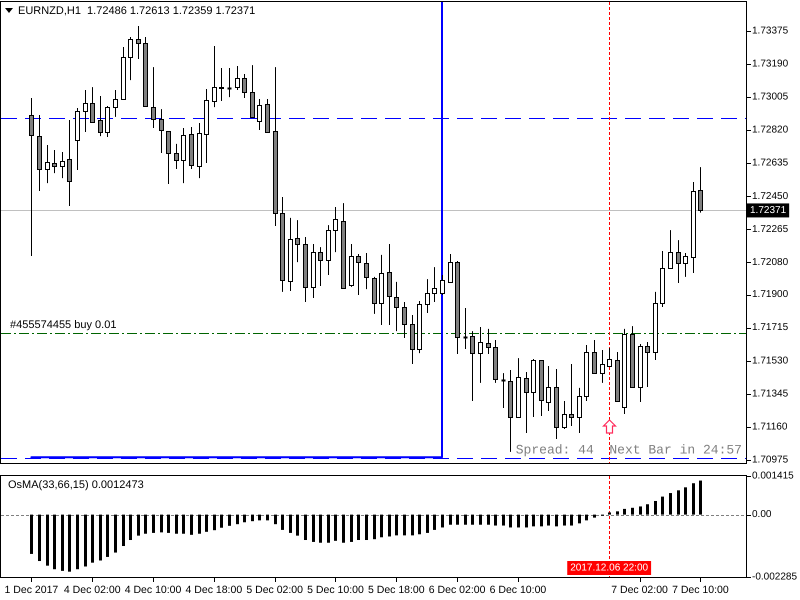 This screenshot has width=800, height=600. I want to click on y-tick-label: -0.002285, so click(775, 577).